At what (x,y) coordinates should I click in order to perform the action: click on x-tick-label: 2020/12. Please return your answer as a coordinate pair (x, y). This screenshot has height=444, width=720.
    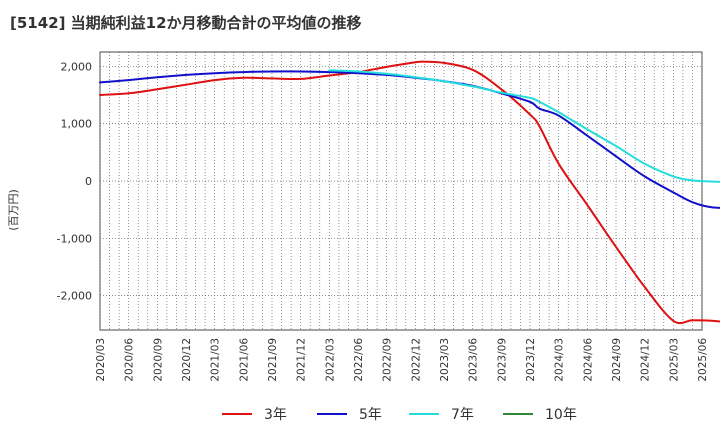
    Looking at the image, I should click on (187, 360).